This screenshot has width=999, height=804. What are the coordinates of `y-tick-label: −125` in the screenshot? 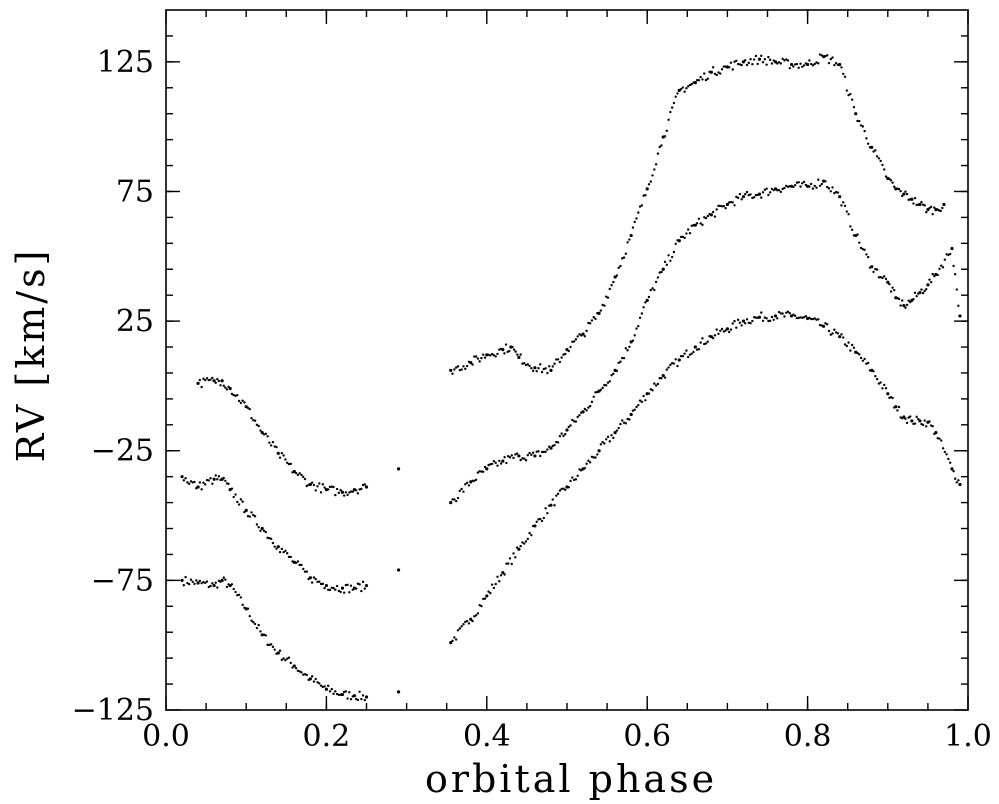 It's located at (113, 710).